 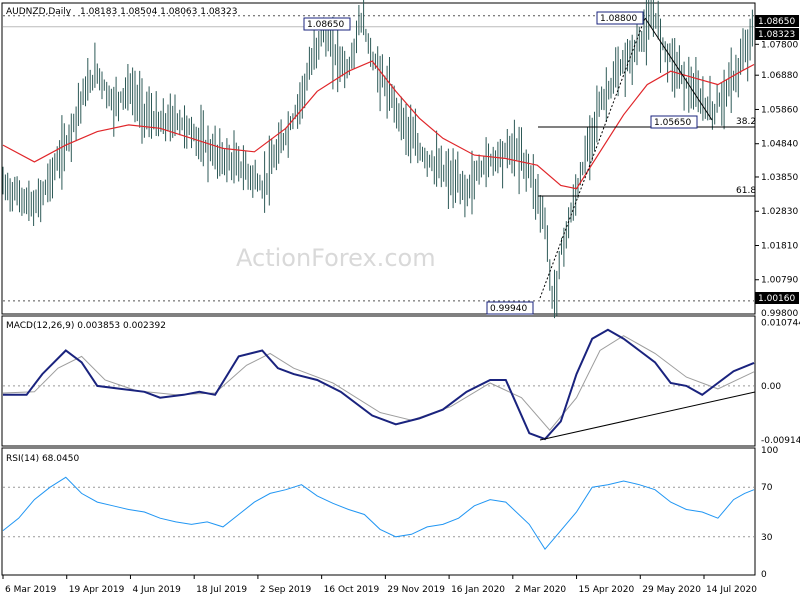 I want to click on time-axis-label: 29 May 2020, so click(x=671, y=590).